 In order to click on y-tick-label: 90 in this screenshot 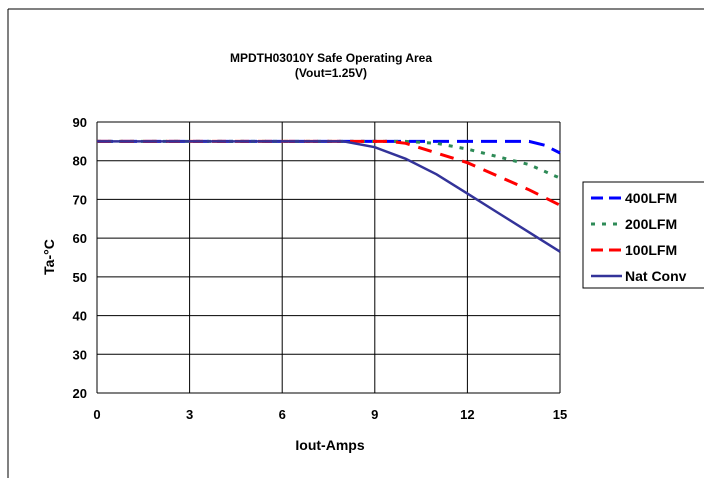, I will do `click(80, 122)`.